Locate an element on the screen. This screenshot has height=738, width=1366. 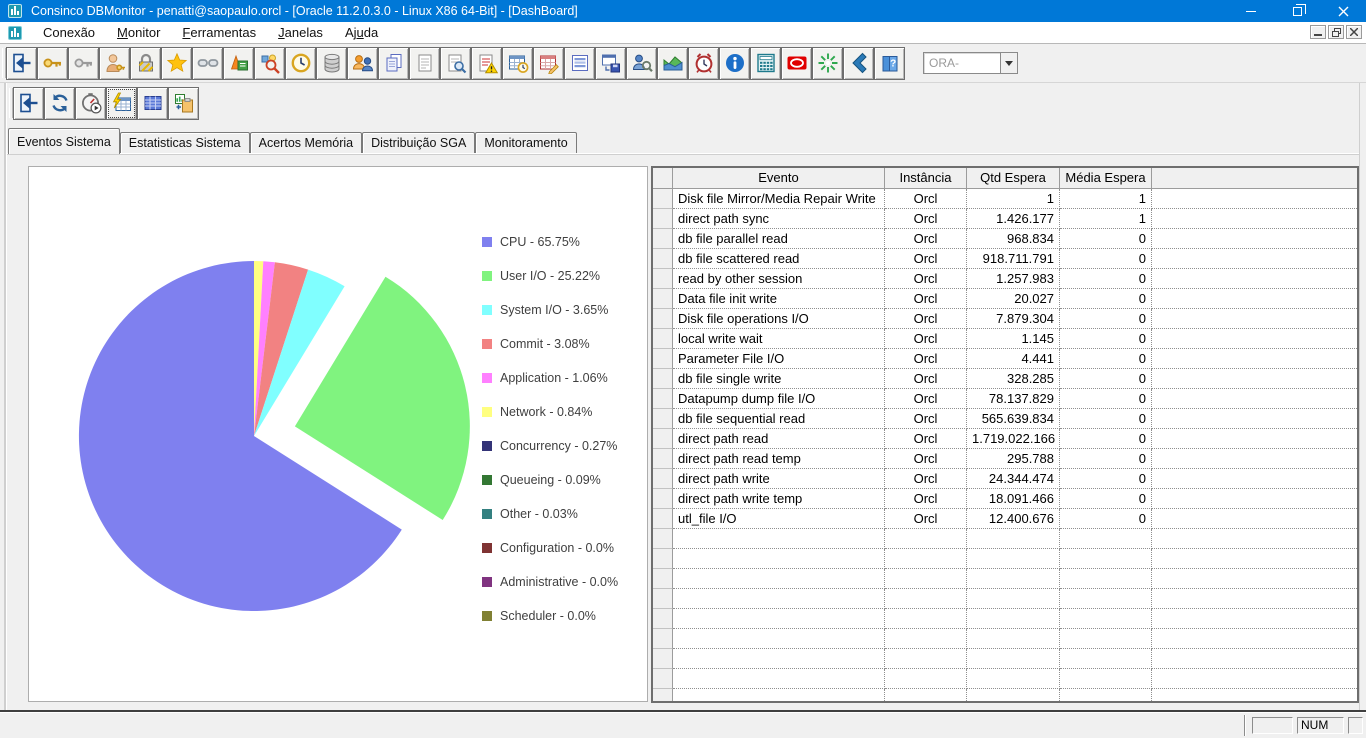
cell-qtd-espera: 918.711.791 is located at coordinates (1013, 259).